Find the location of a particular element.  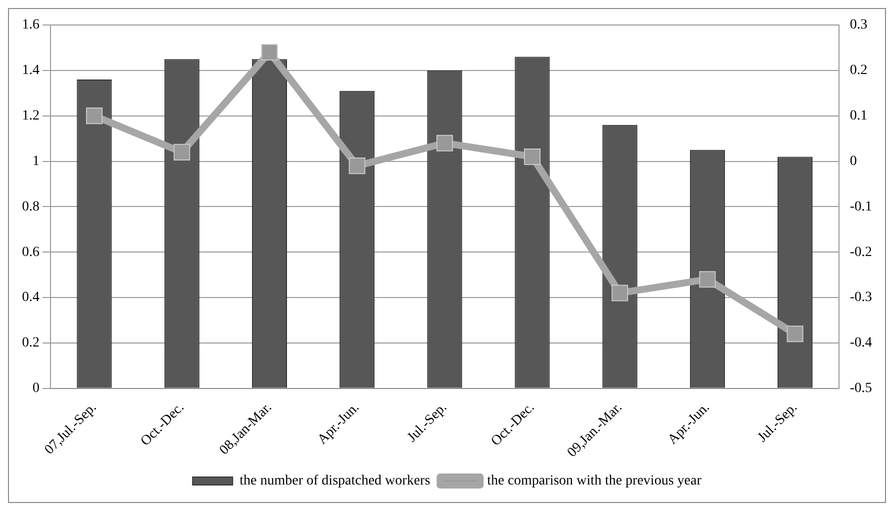

y2-tick-label: 0.3 is located at coordinates (859, 25).